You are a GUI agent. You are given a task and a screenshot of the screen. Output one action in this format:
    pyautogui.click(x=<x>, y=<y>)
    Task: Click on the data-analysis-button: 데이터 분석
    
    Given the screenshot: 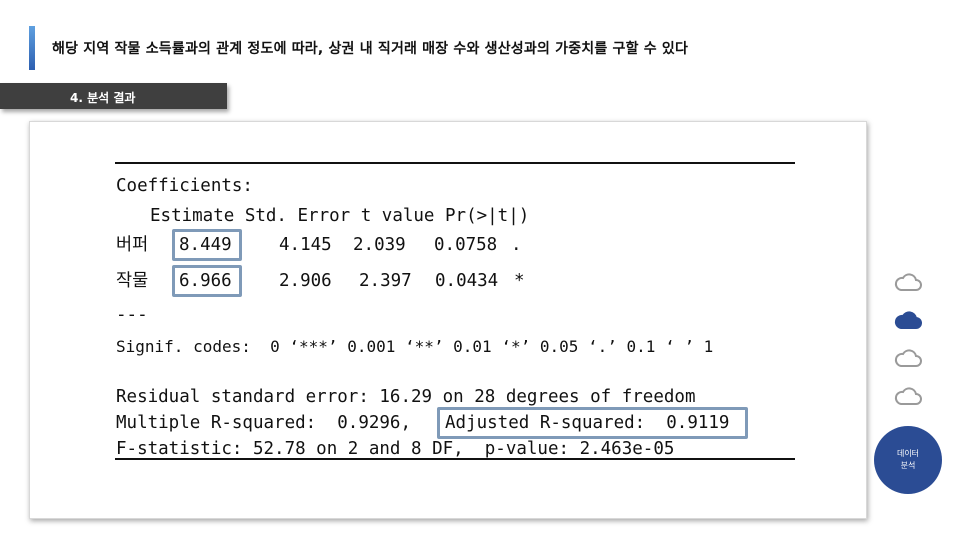 What is the action you would take?
    pyautogui.click(x=908, y=460)
    